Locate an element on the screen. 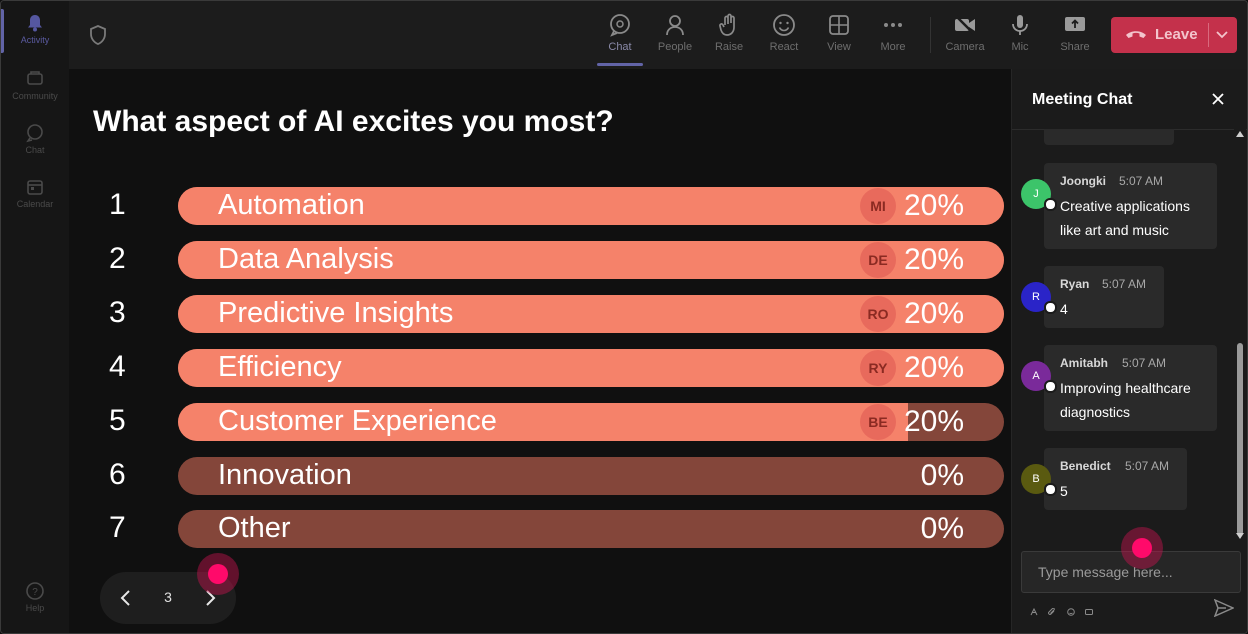 This screenshot has width=1248, height=634. scroll-down-arrow-icon is located at coordinates (1240, 536).